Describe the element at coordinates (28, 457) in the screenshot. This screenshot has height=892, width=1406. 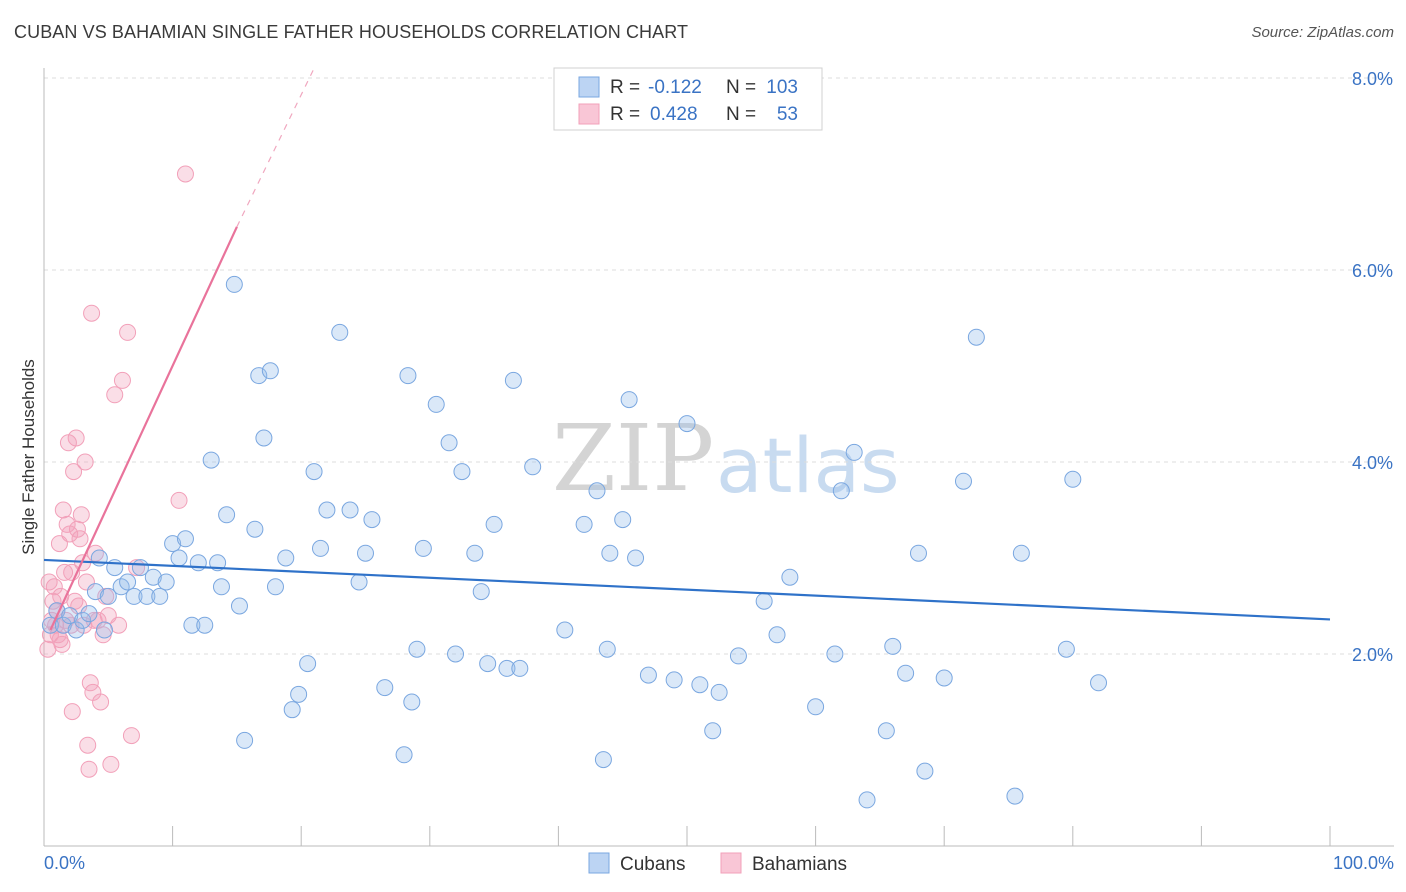
I see `y-axis-label: Single Father Households` at that location.